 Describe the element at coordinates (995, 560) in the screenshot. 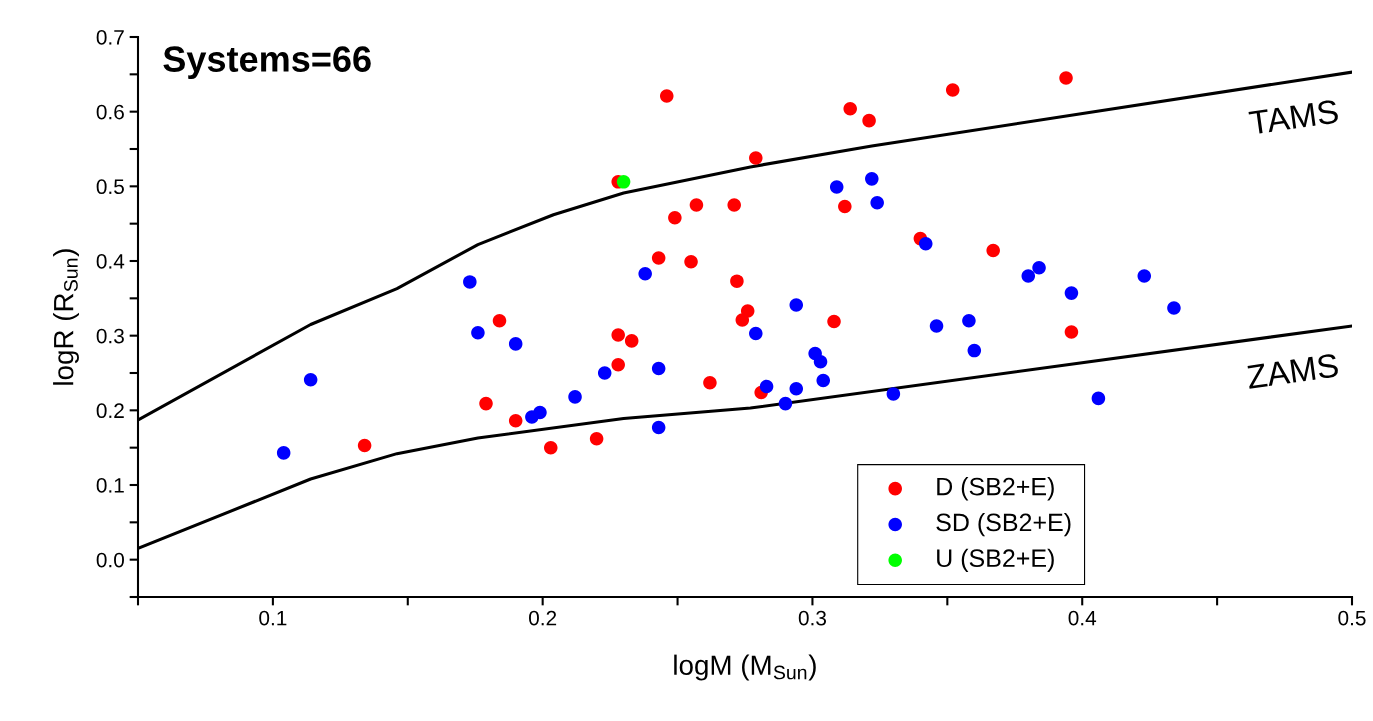

I see `legend-label: U (SB2+E)` at that location.